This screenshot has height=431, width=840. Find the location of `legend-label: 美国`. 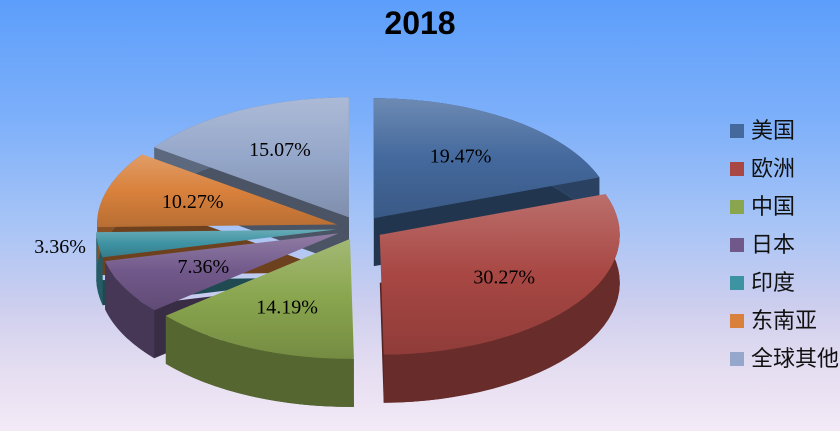

legend-label: 美国 is located at coordinates (773, 130).